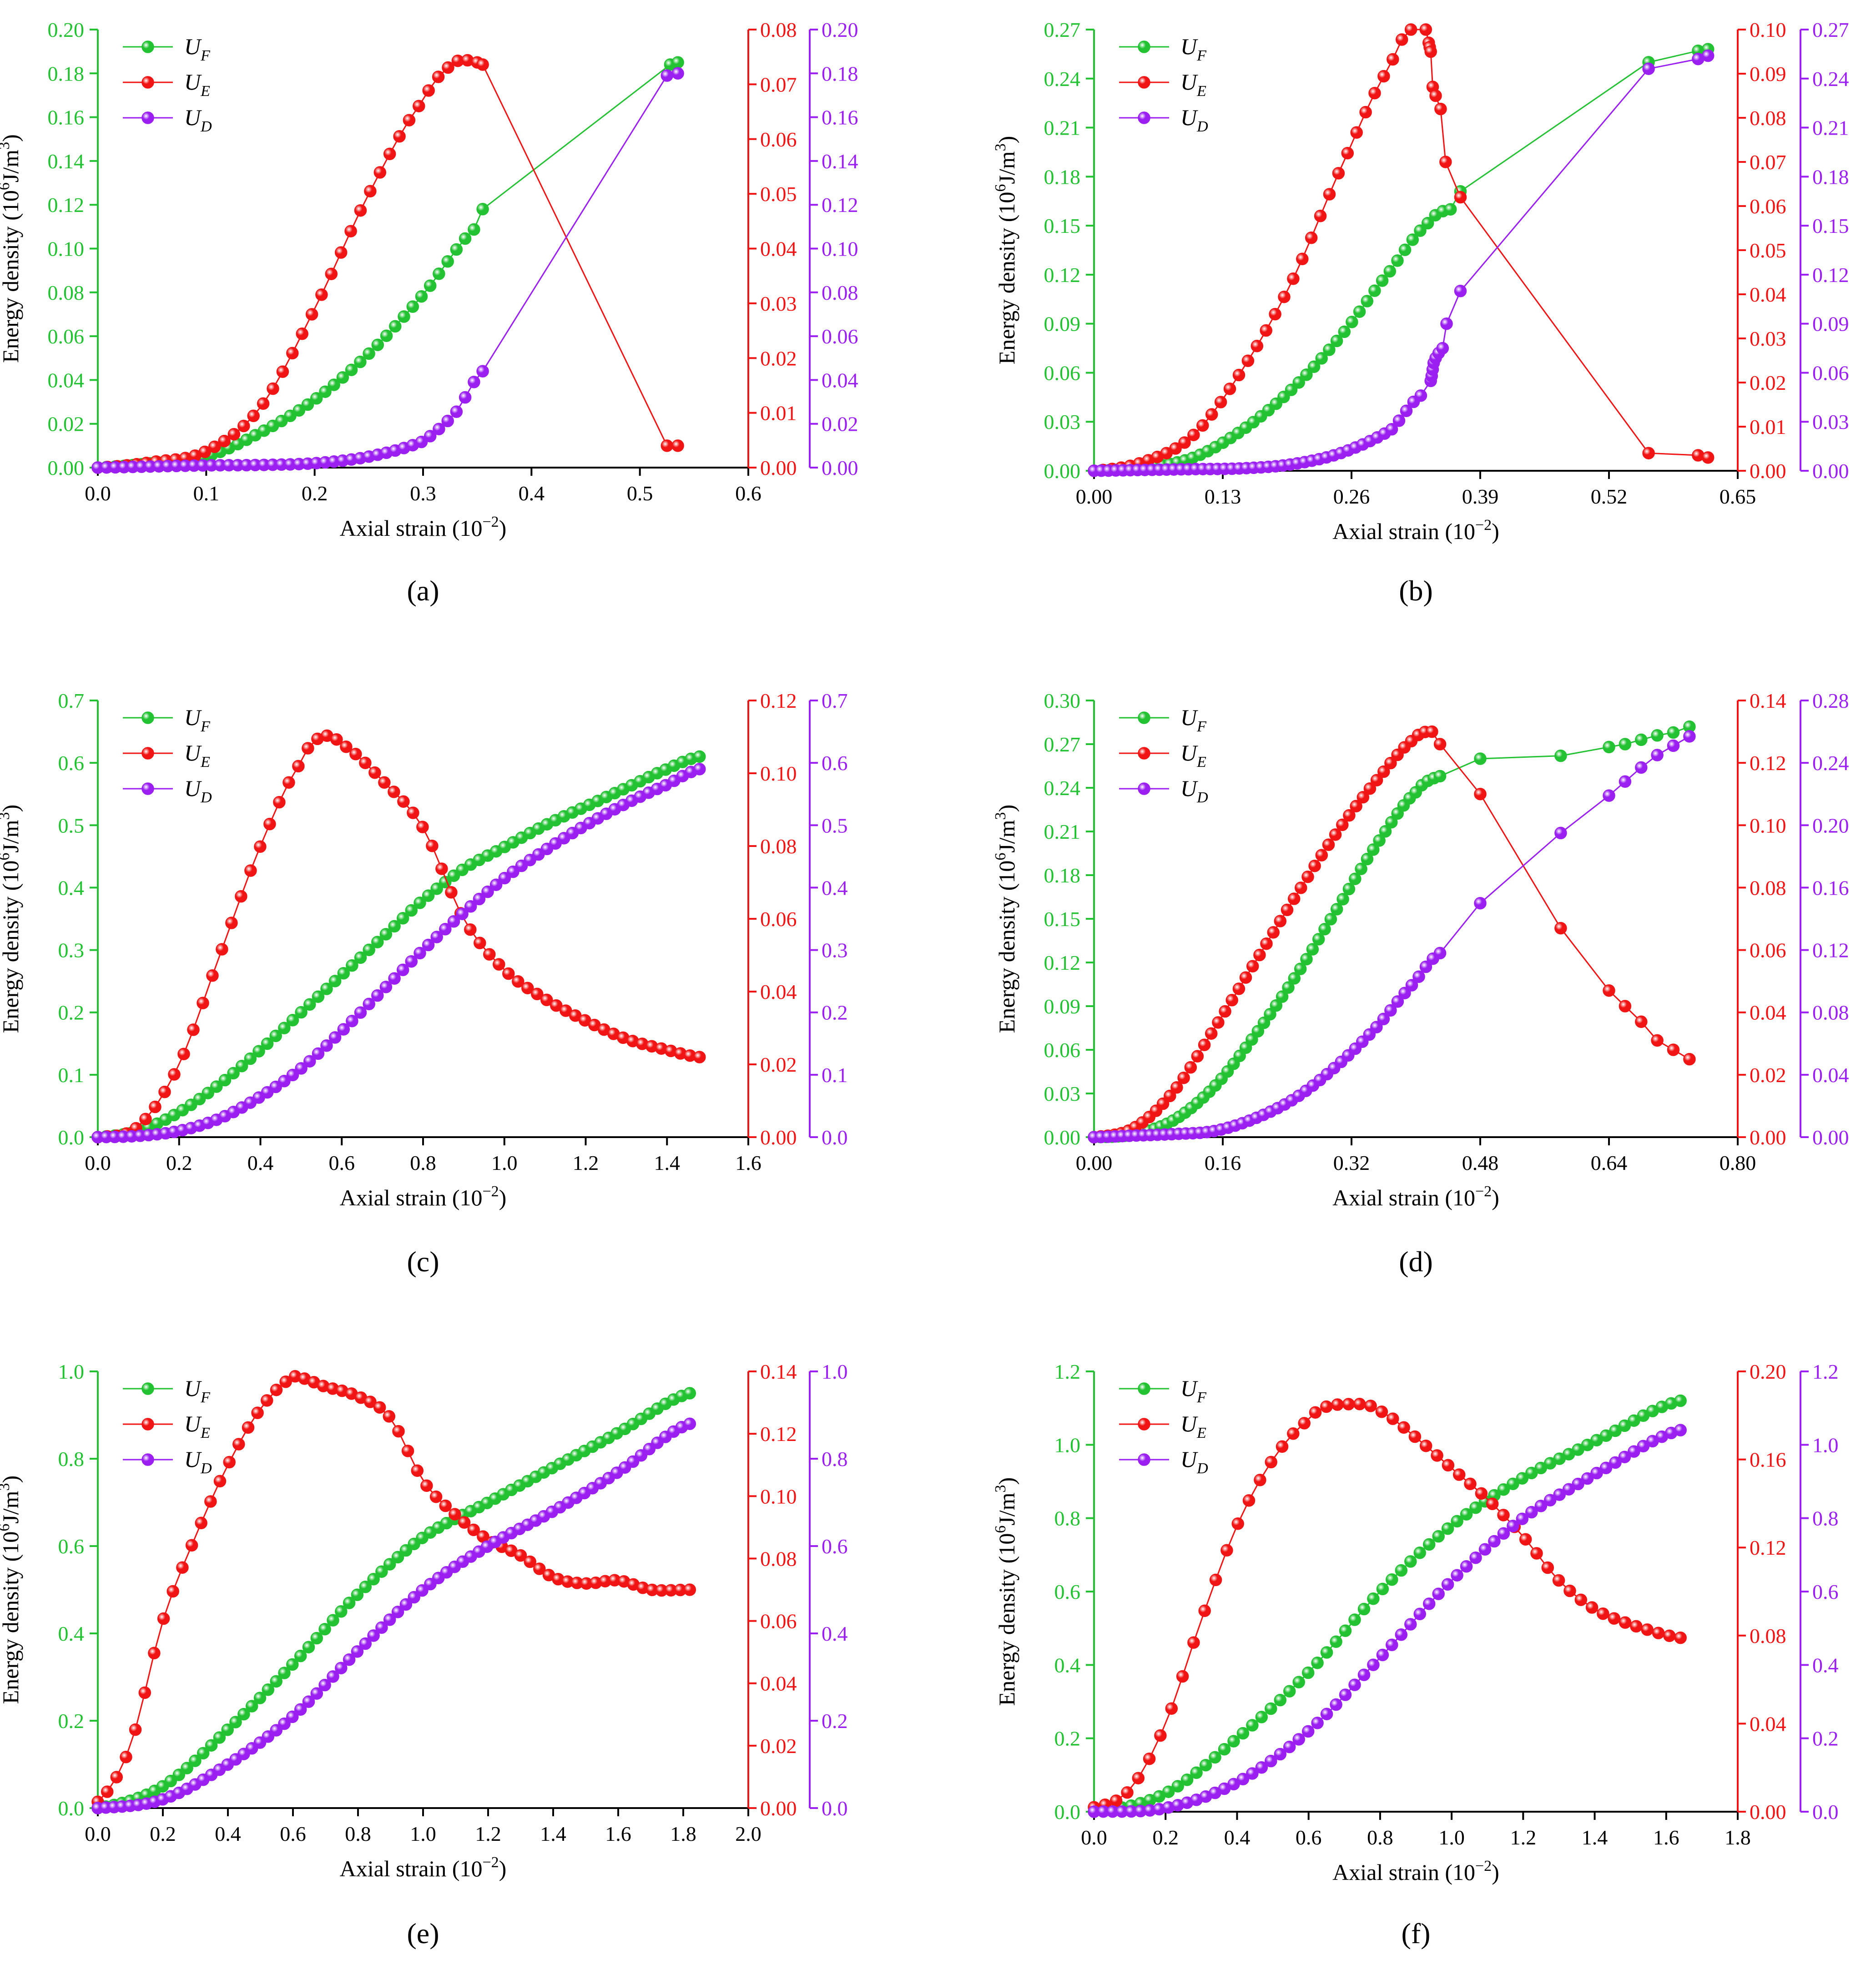 This screenshot has width=1876, height=1975. What do you see at coordinates (1768, 888) in the screenshot?
I see `y2-tick-label: 0.08` at bounding box center [1768, 888].